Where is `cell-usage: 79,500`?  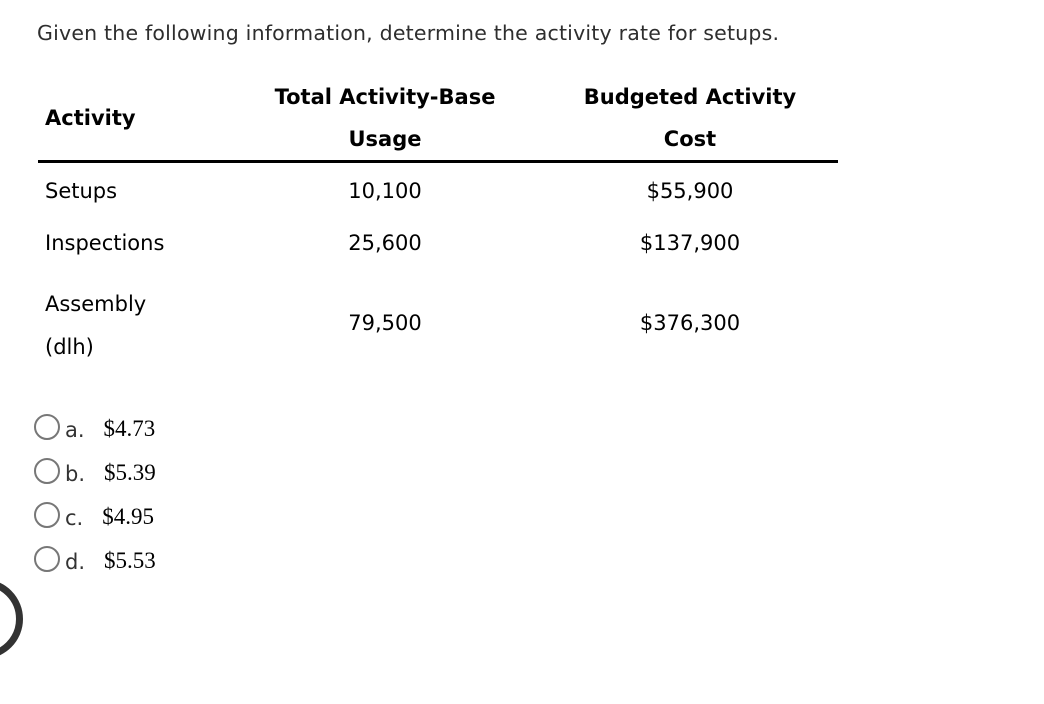
cell-usage: 79,500 is located at coordinates (385, 322).